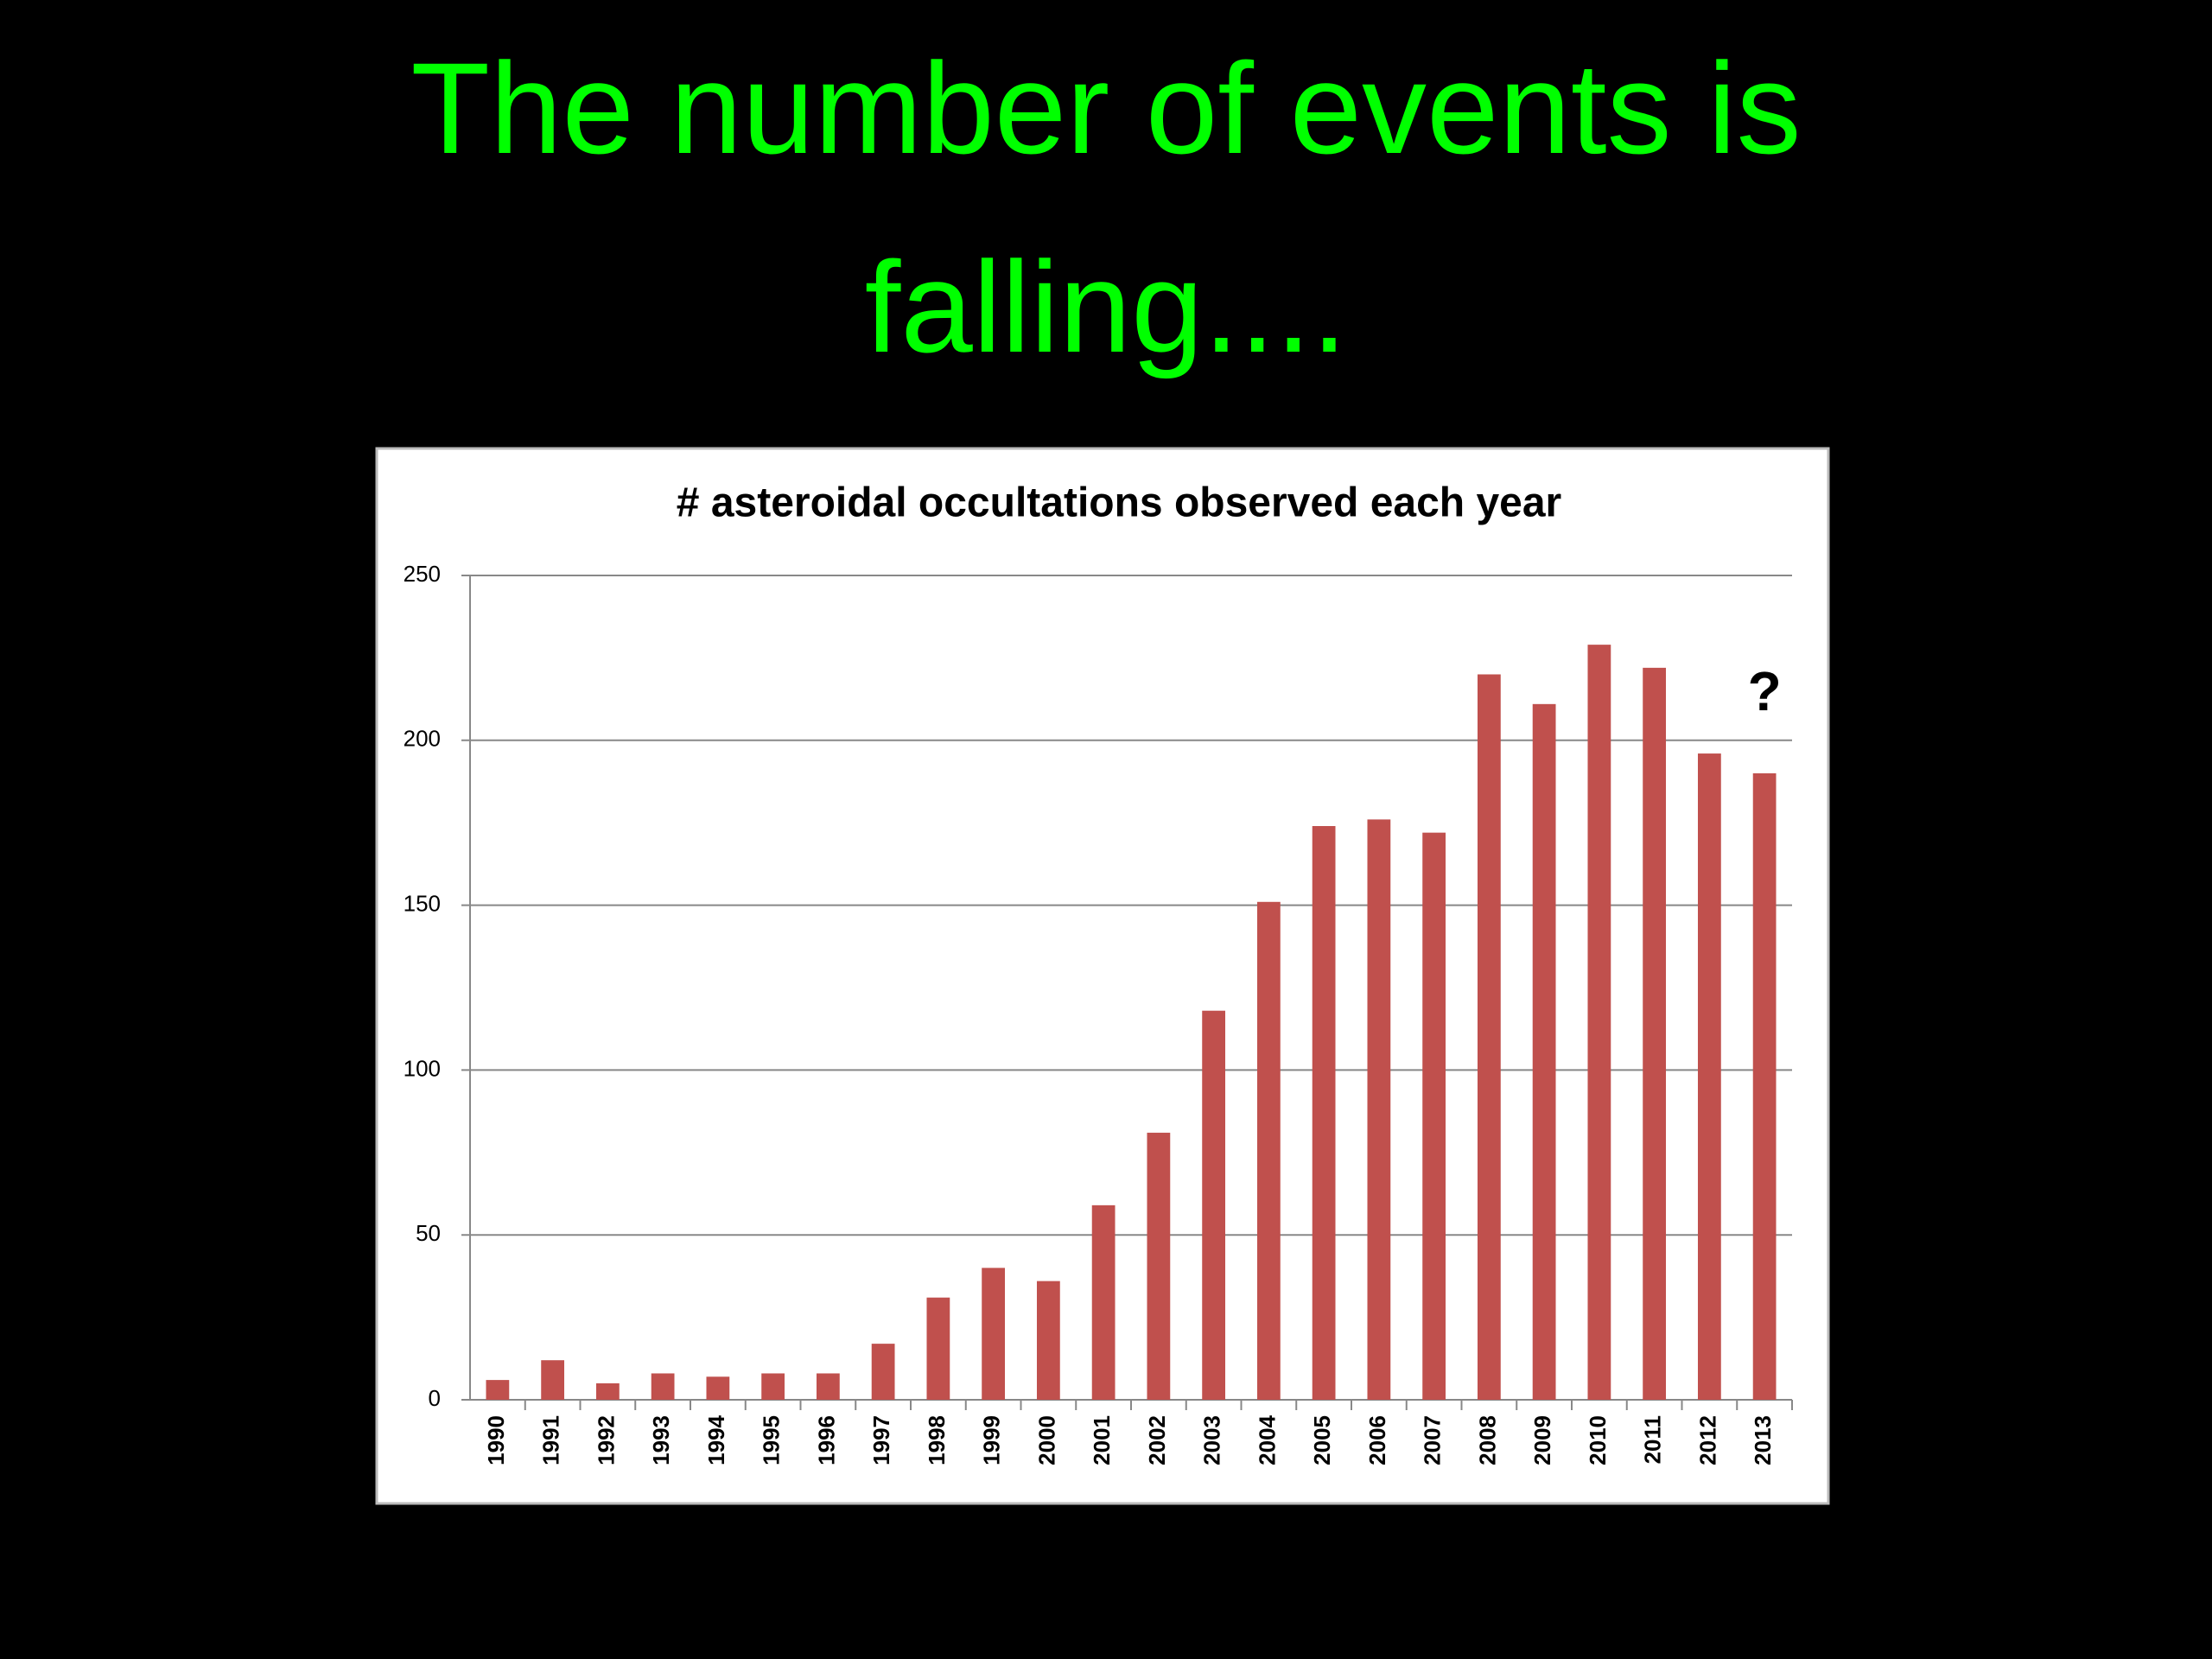  Describe the element at coordinates (606, 1440) in the screenshot. I see `x-tick-label: 1992` at that location.